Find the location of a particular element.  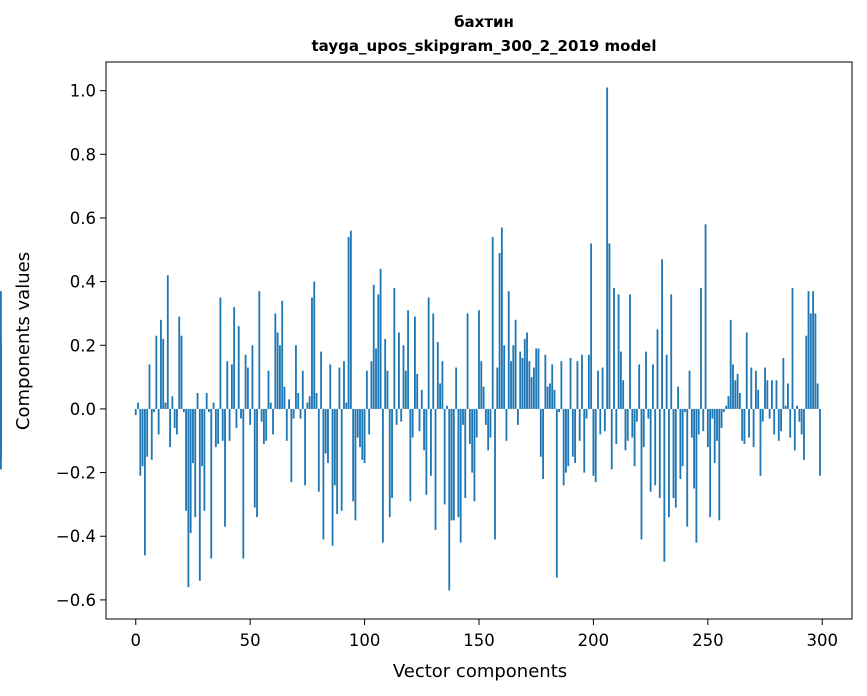

x-tick-label: 50 is located at coordinates (250, 640).